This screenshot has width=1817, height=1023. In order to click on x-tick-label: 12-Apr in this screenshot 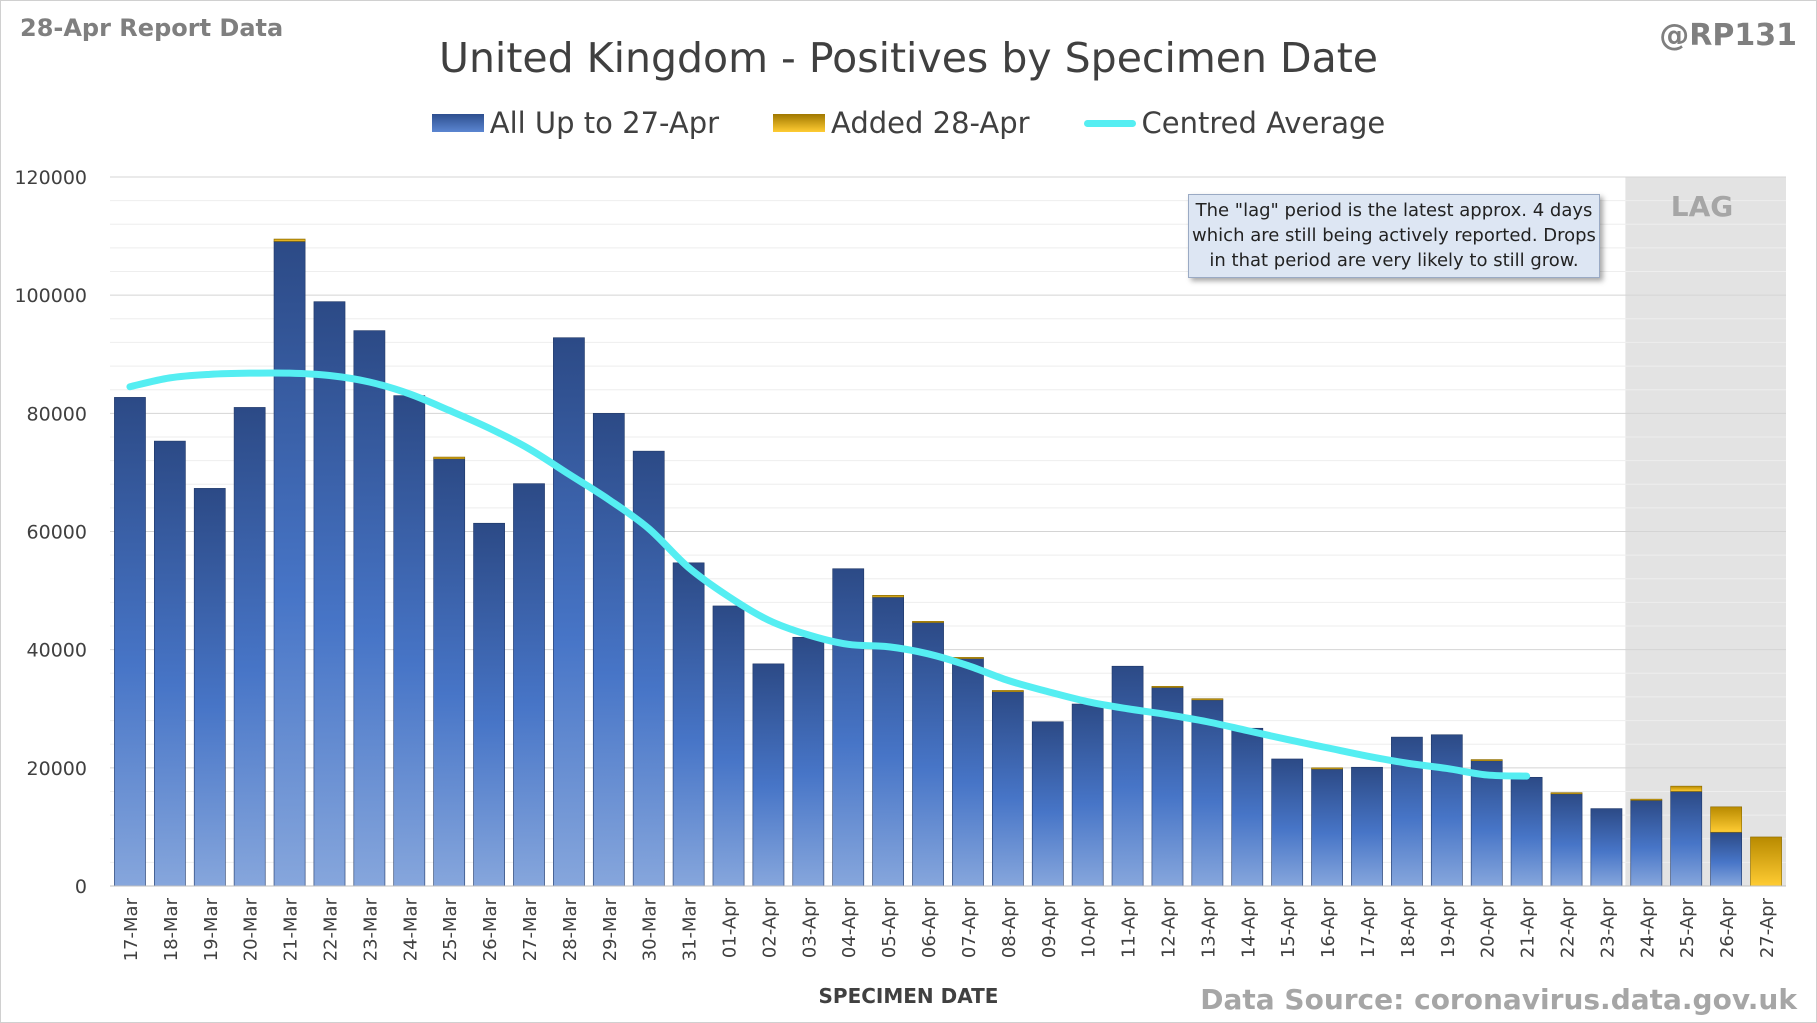, I will do `click(1168, 927)`.